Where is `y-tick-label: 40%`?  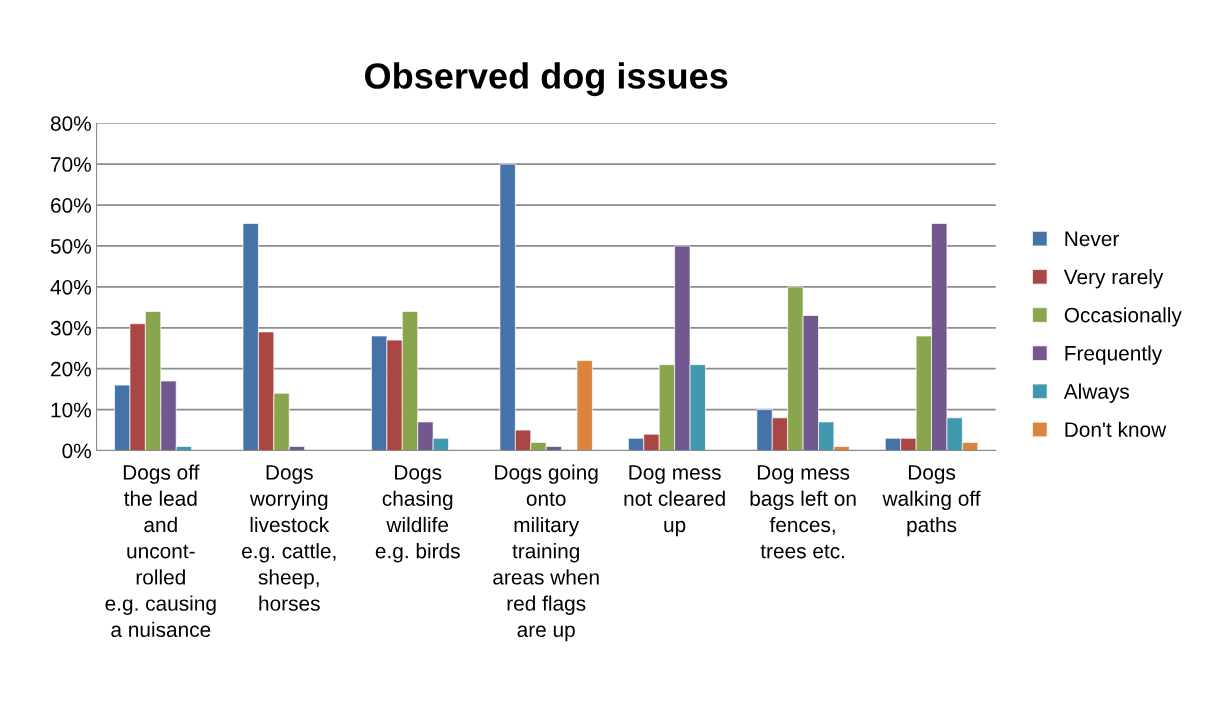 y-tick-label: 40% is located at coordinates (70, 287).